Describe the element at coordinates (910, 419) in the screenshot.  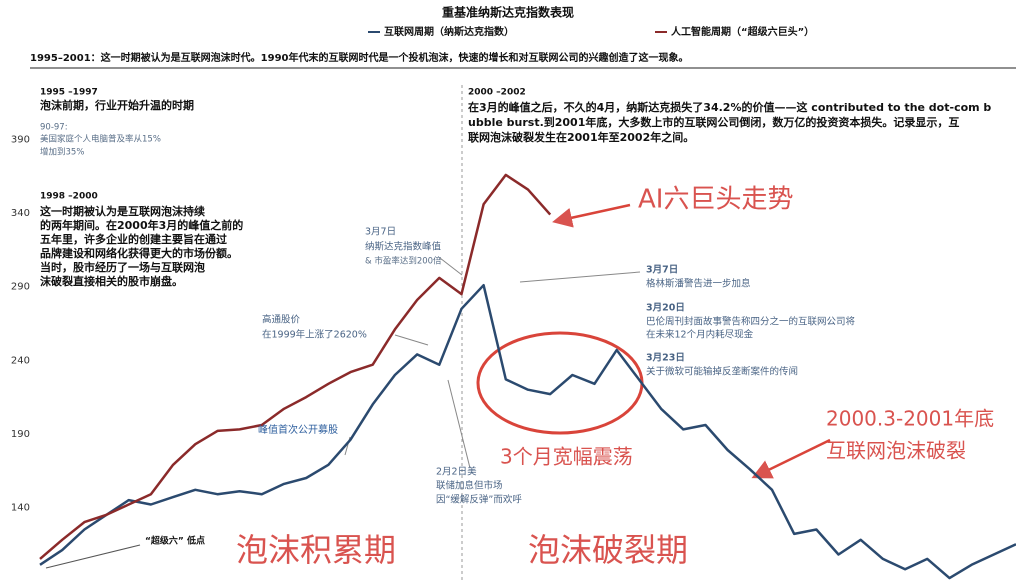
I see `annotation: 2000.3-2001年底` at that location.